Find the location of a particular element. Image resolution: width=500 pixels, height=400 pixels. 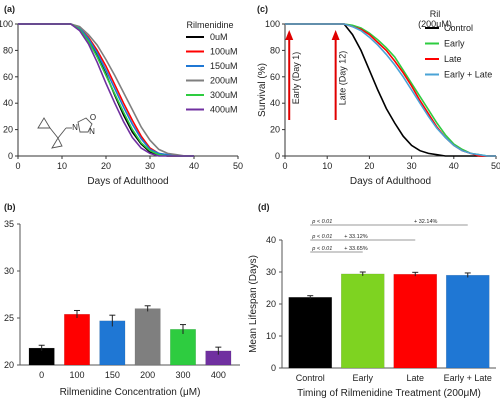

a-y-tick-label: 80 is located at coordinates (8, 50).